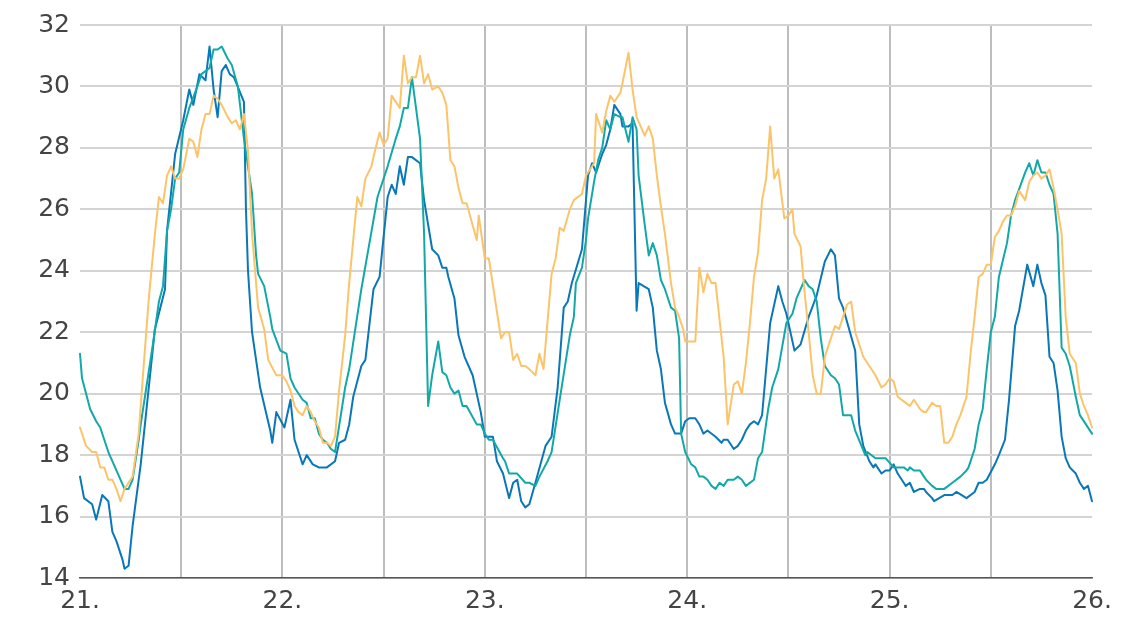 The width and height of the screenshot is (1136, 639). Describe the element at coordinates (889, 599) in the screenshot. I see `x-tick-label: 25.` at that location.